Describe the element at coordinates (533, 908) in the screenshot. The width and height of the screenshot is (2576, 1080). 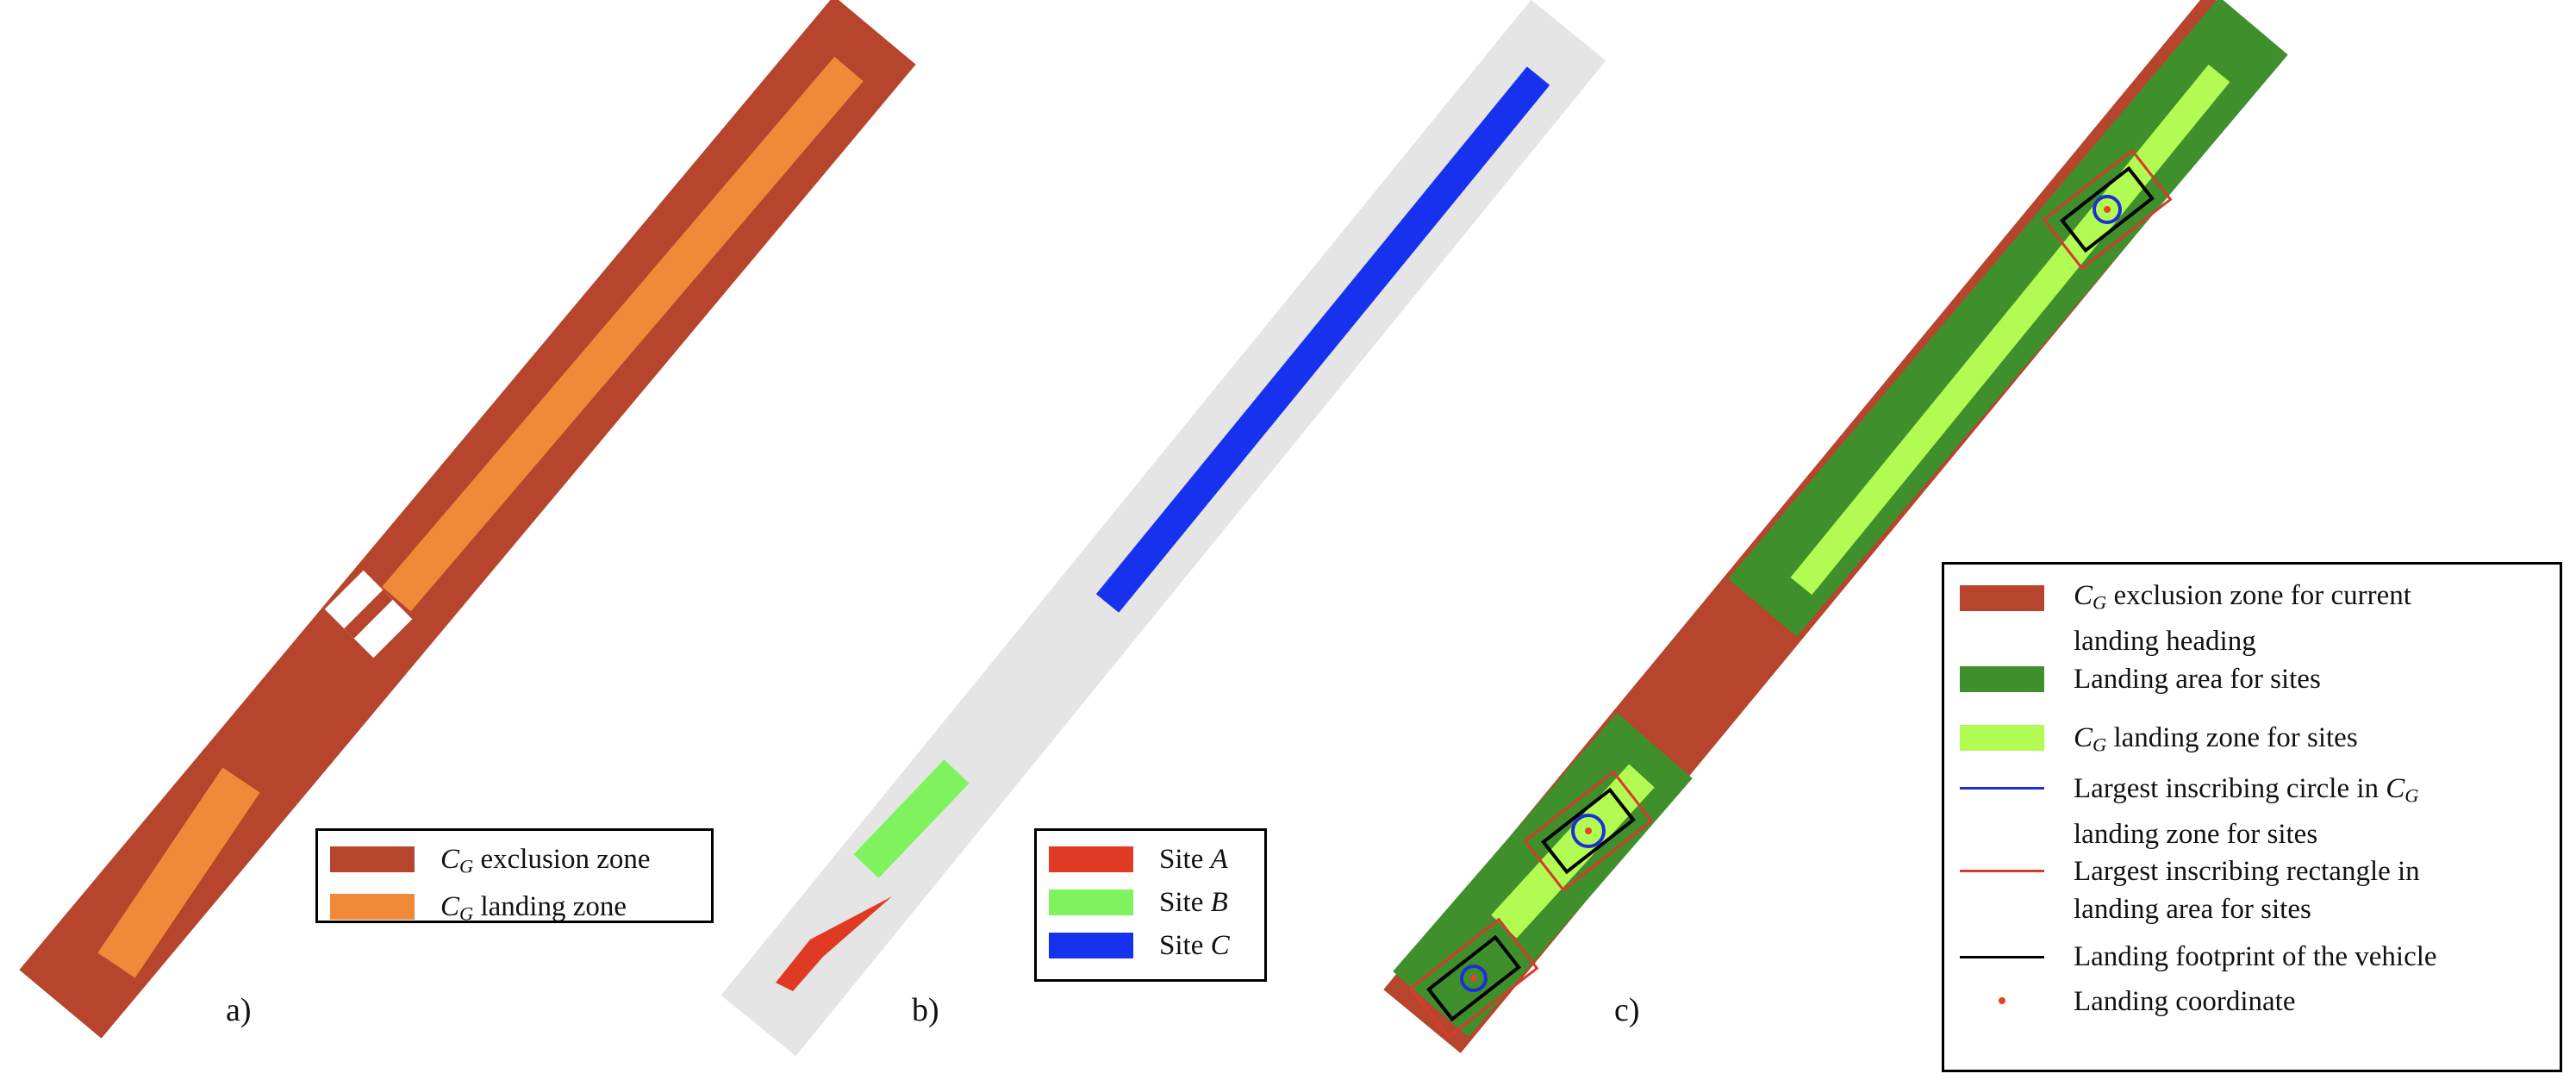
I see `legend-a-label-landing: CG landing zone` at that location.